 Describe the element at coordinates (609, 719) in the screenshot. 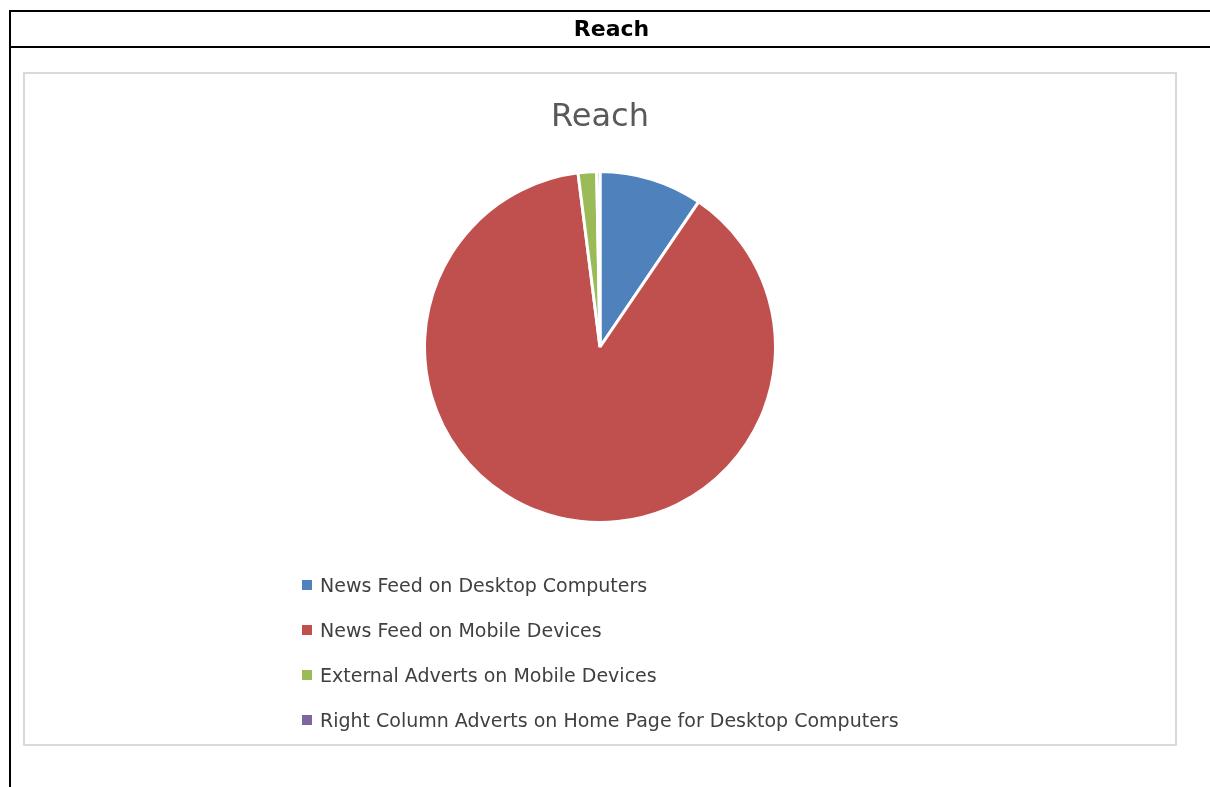

I see `legend-label: Right Column Adverts on Home Page for Desktop Computers` at that location.